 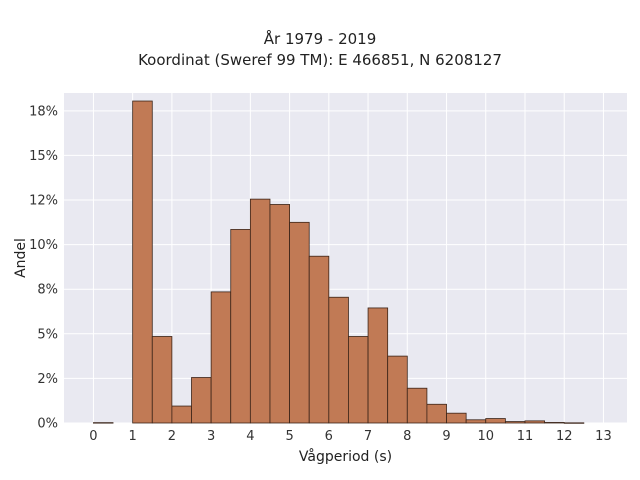 I want to click on y-axis-label: Andel, so click(x=21, y=258).